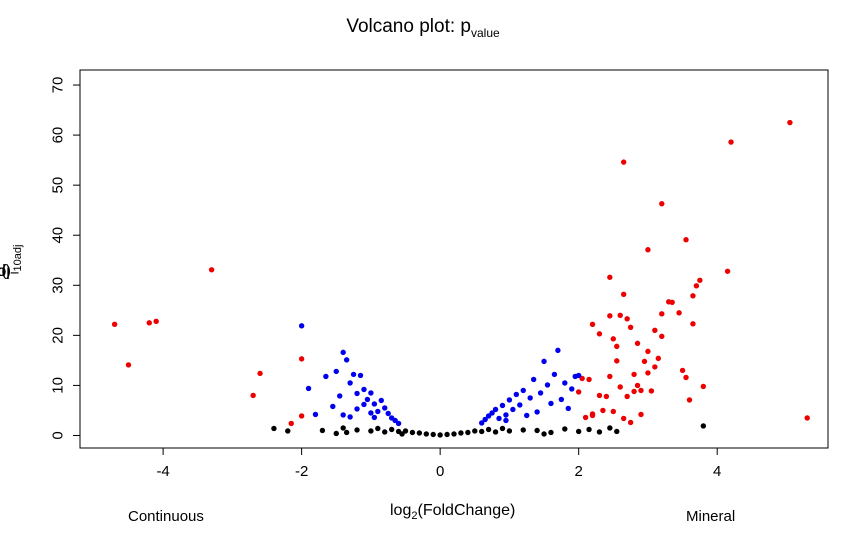 This screenshot has width=846, height=540. I want to click on y-tick-label: 50, so click(58, 185).